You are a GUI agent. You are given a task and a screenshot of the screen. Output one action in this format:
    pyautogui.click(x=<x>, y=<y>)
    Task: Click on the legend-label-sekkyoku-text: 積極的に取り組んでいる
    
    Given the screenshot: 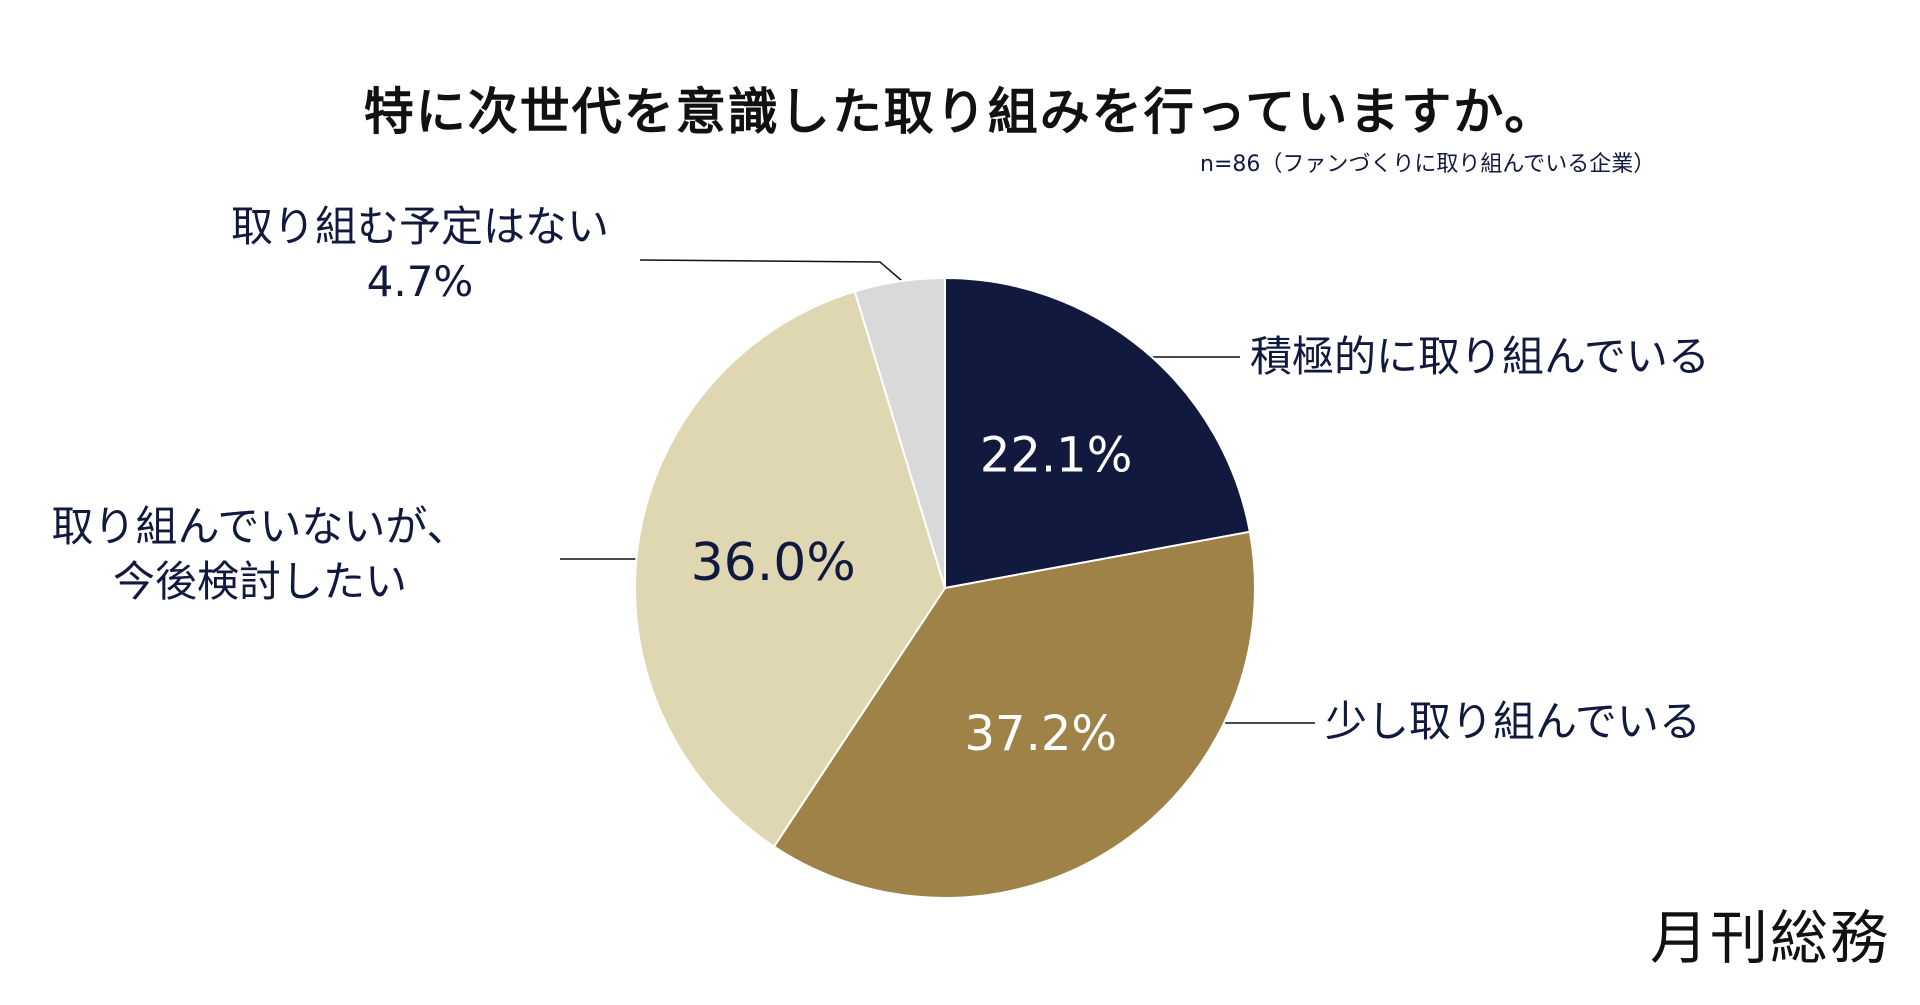 What is the action you would take?
    pyautogui.click(x=1480, y=356)
    